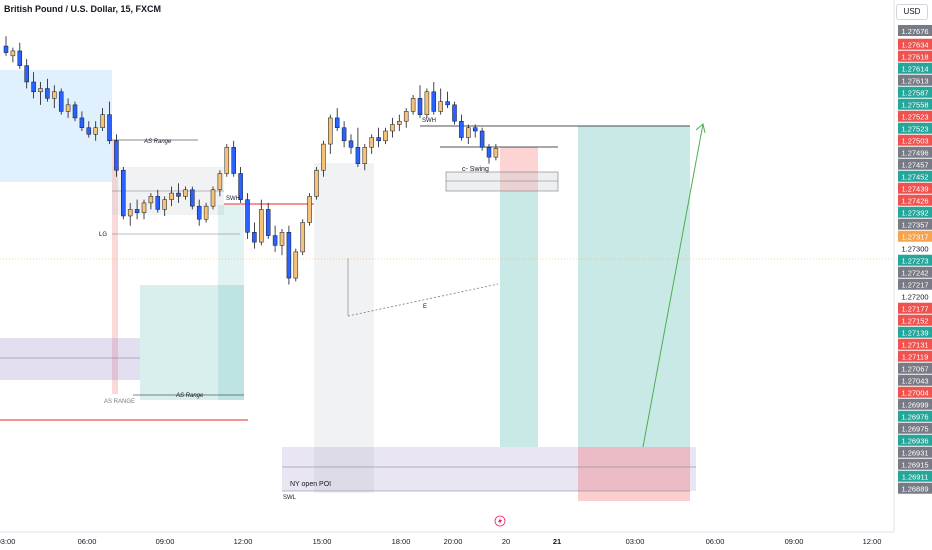  I want to click on price-label: 1.26931, so click(915, 452).